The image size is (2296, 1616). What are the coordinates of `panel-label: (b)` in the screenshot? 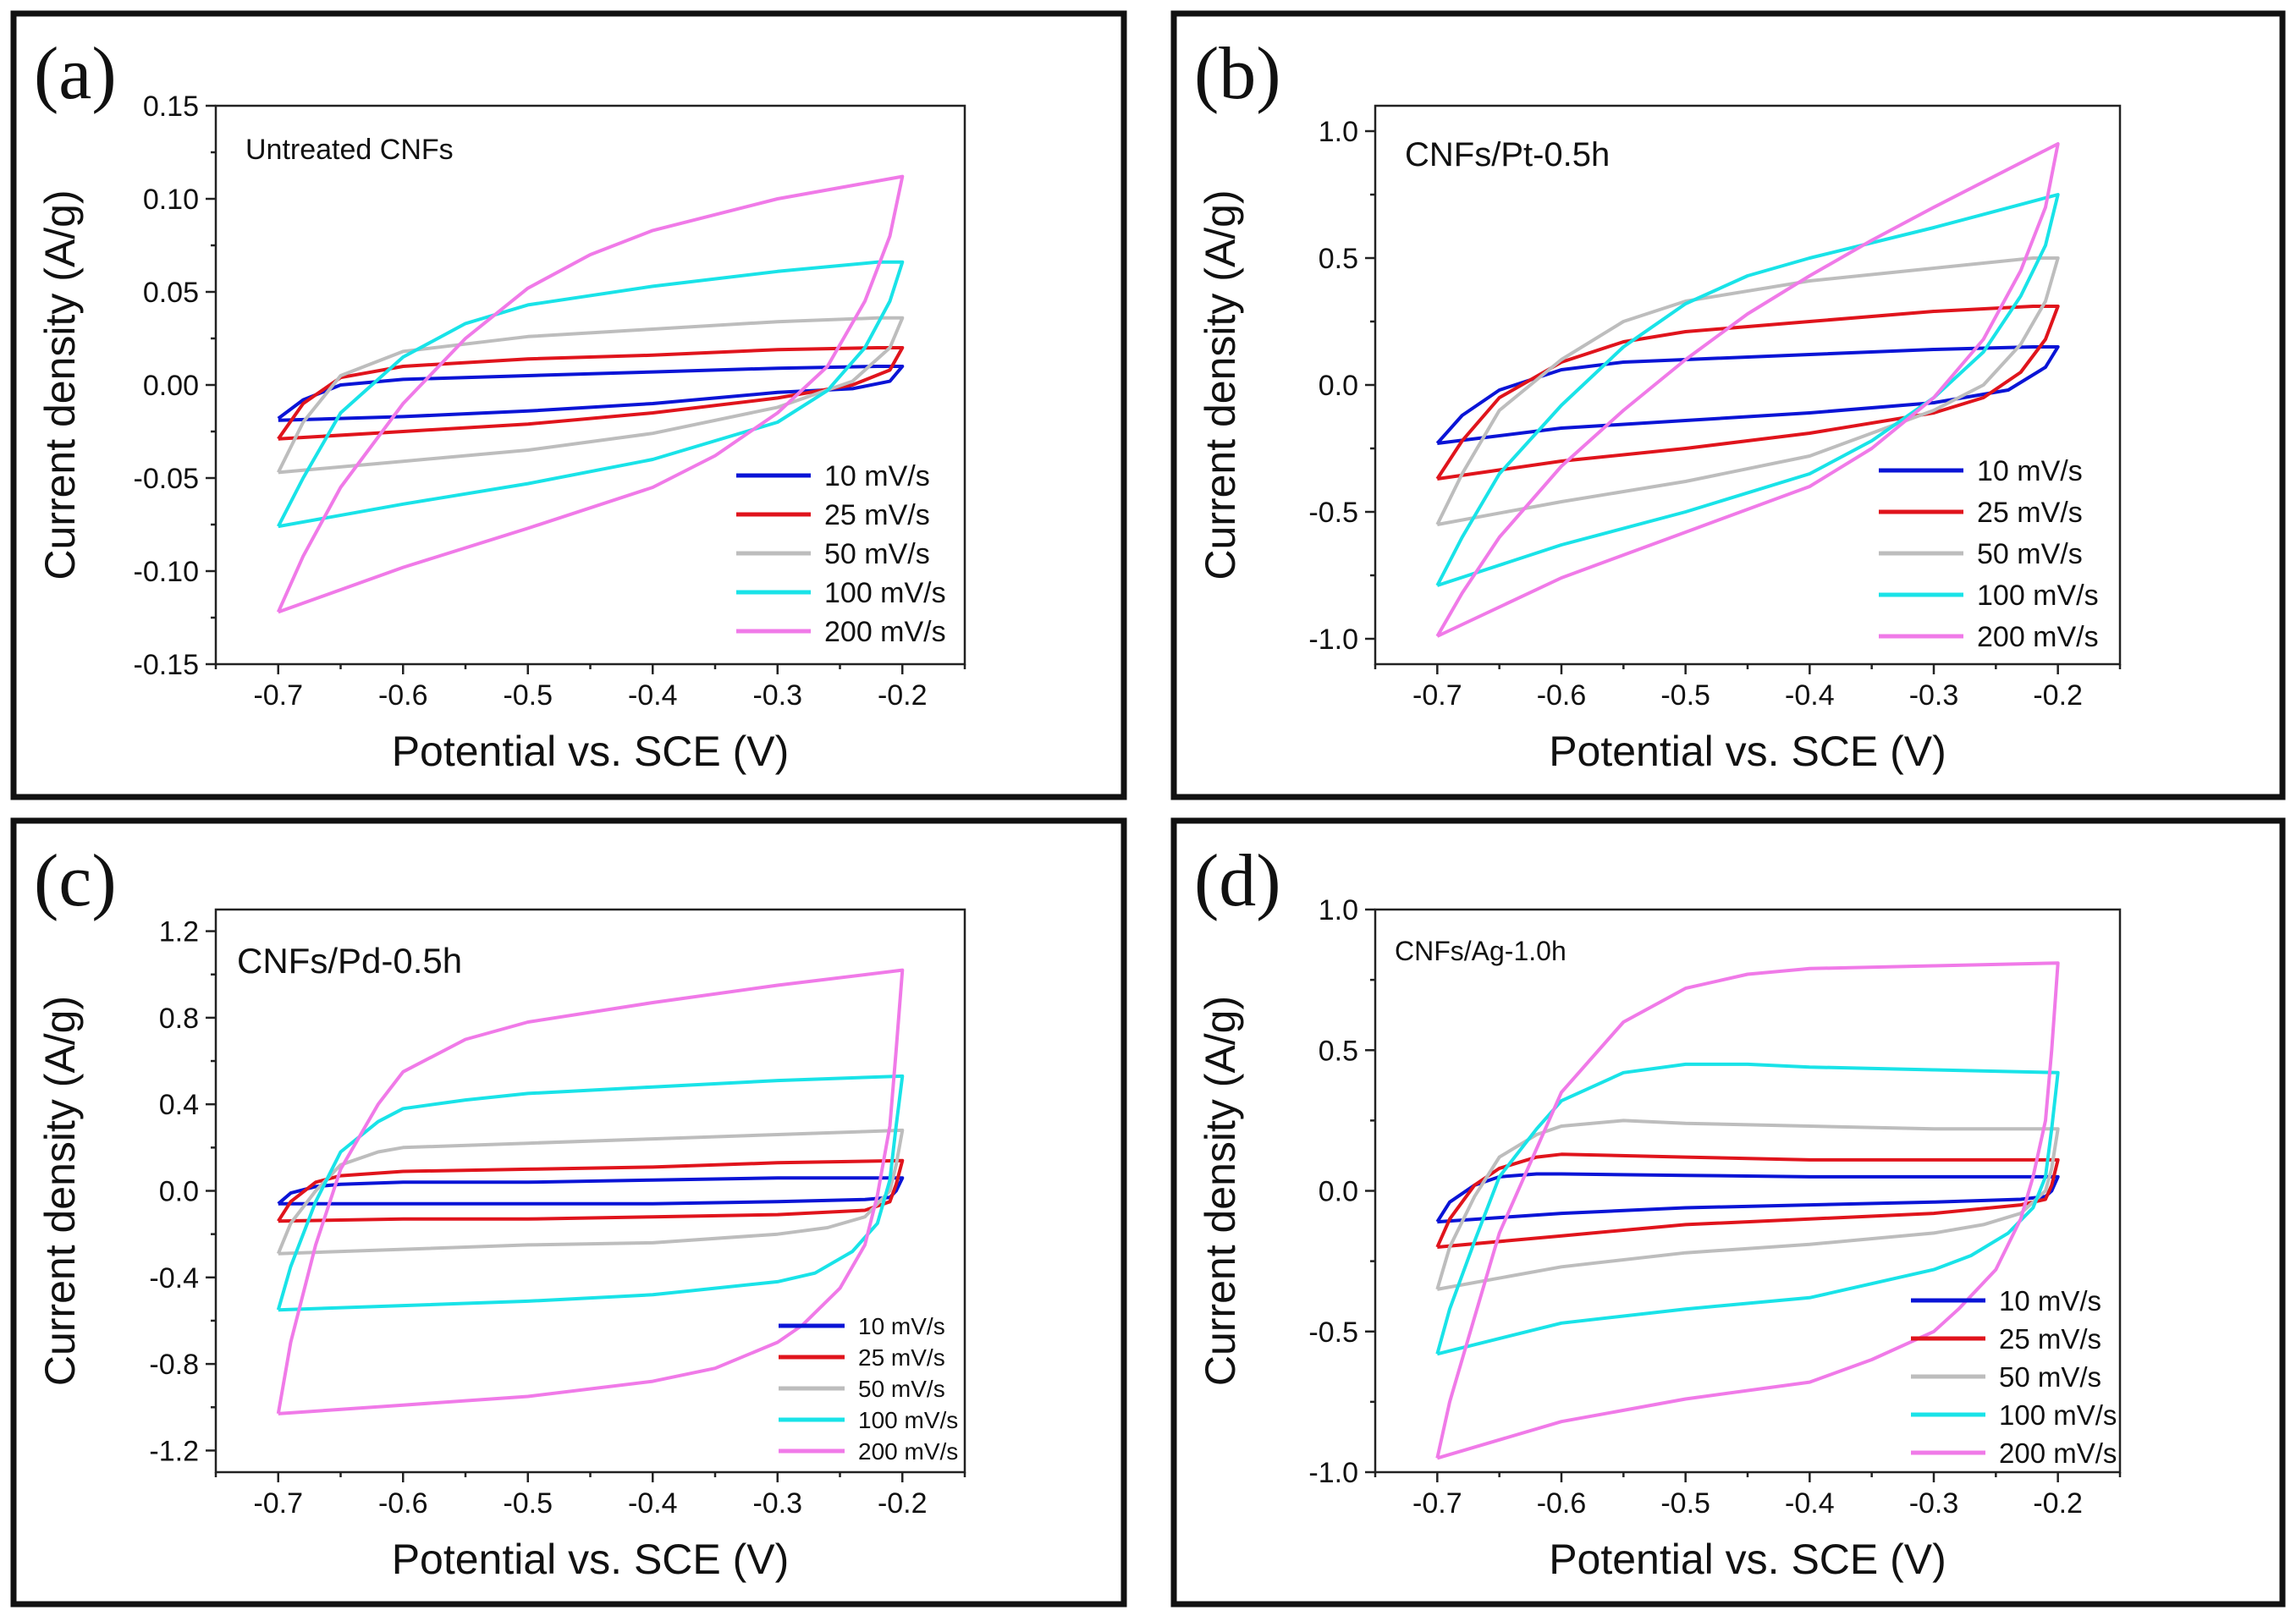 It's located at (1237, 74).